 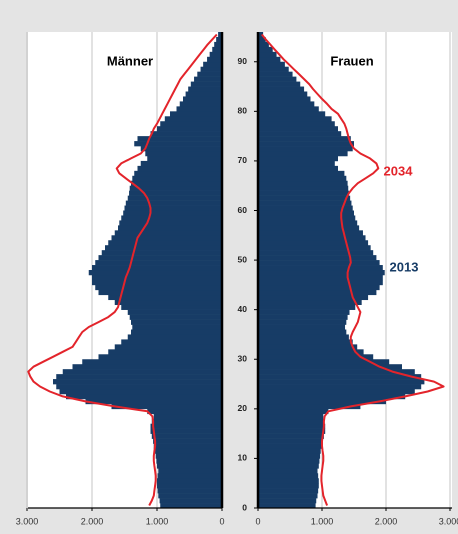 What do you see at coordinates (351, 60) in the screenshot?
I see `panel-title: Frauen` at bounding box center [351, 60].